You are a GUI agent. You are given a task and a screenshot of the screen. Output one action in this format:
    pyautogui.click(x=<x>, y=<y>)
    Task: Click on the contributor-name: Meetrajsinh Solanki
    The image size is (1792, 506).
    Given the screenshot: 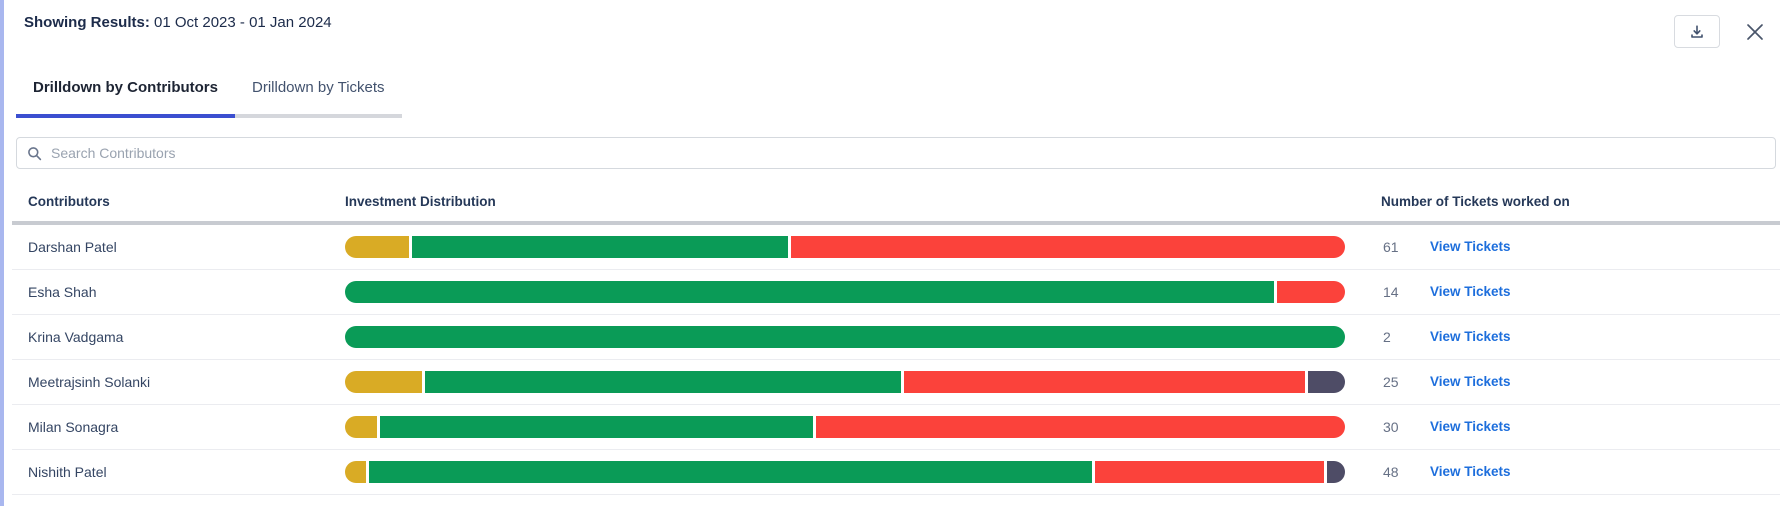 What is the action you would take?
    pyautogui.click(x=89, y=382)
    